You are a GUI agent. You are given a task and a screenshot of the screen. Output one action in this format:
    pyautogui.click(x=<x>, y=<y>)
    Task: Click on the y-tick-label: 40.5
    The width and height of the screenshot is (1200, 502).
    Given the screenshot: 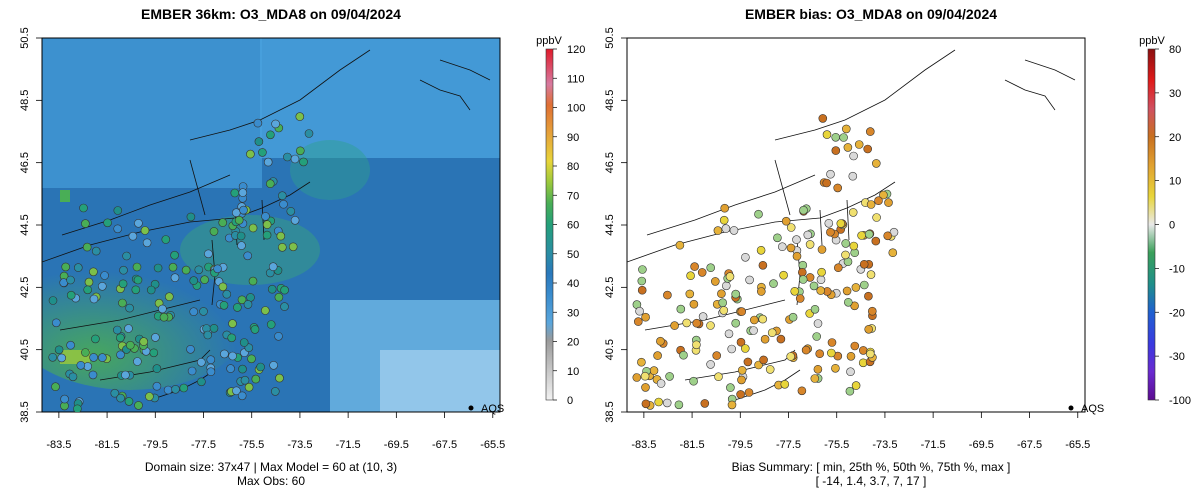 What is the action you would take?
    pyautogui.click(x=610, y=349)
    